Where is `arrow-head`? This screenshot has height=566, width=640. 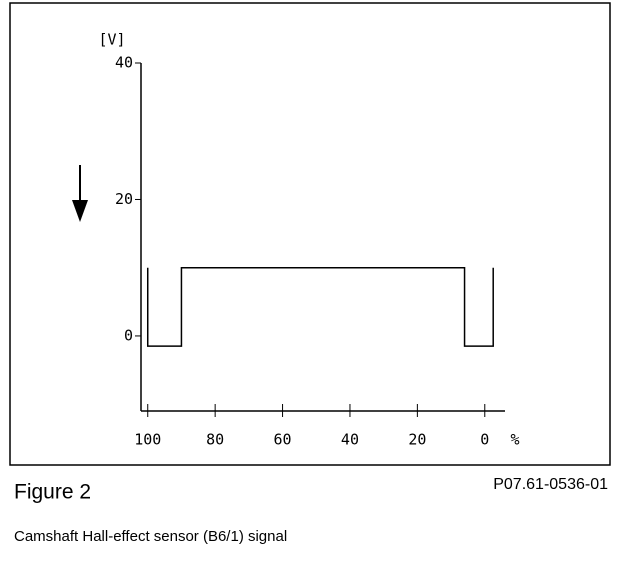
arrow-head is located at coordinates (80, 211).